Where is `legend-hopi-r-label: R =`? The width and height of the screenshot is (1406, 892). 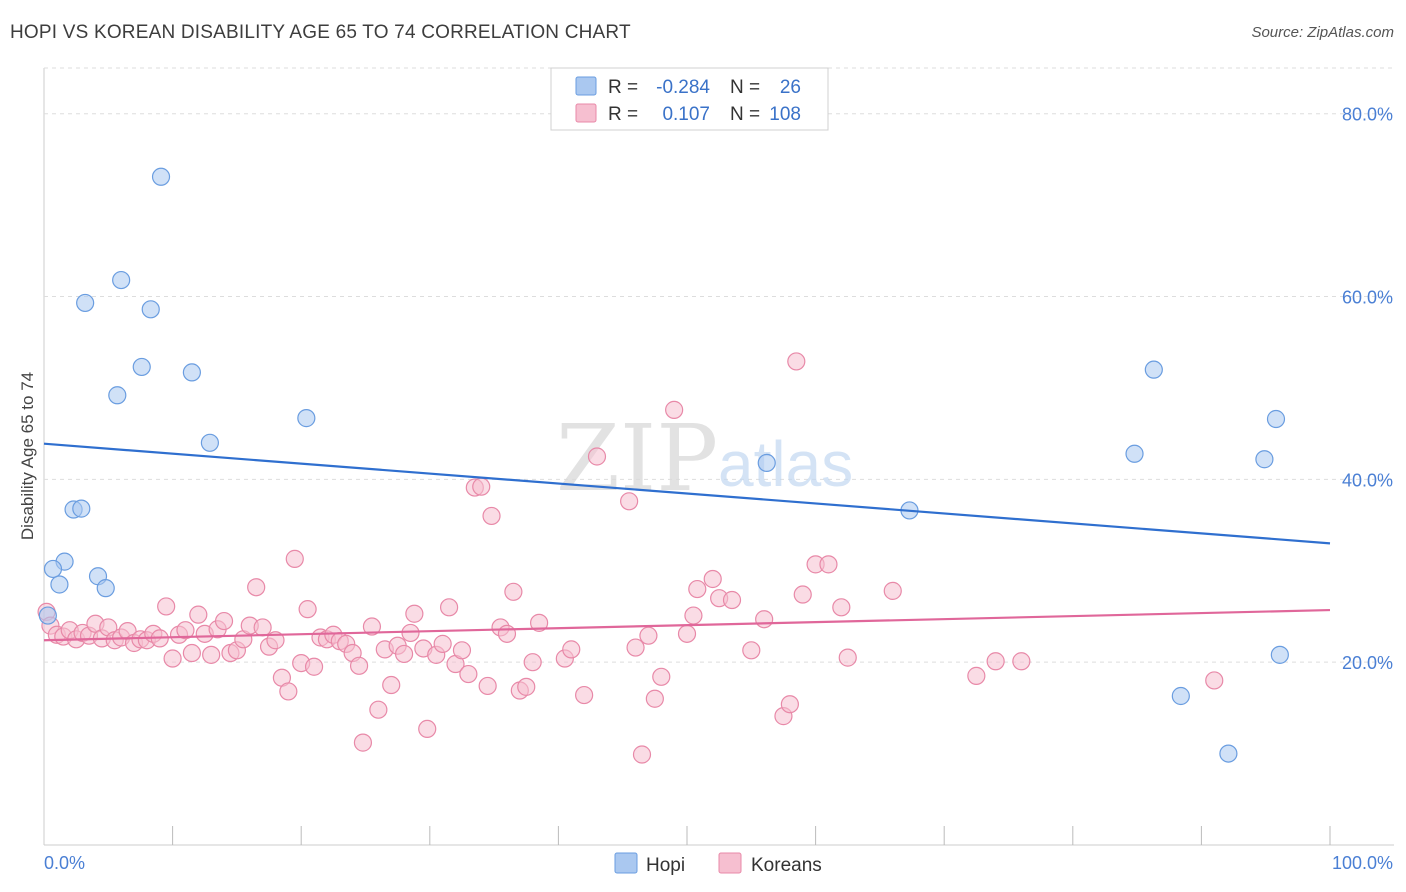
legend-hopi-r-label: R = is located at coordinates (623, 87).